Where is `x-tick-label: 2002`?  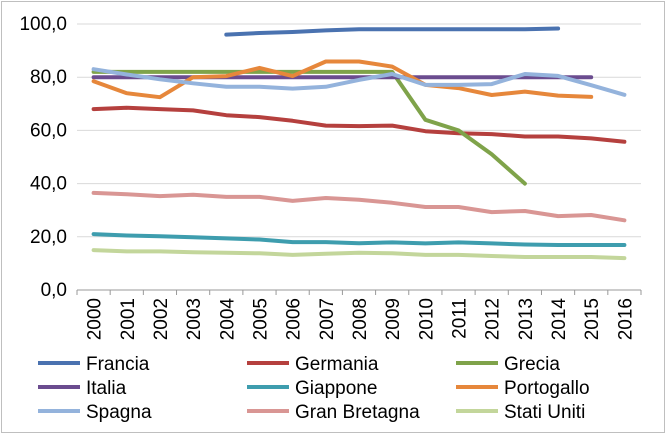
x-tick-label: 2002 is located at coordinates (161, 319).